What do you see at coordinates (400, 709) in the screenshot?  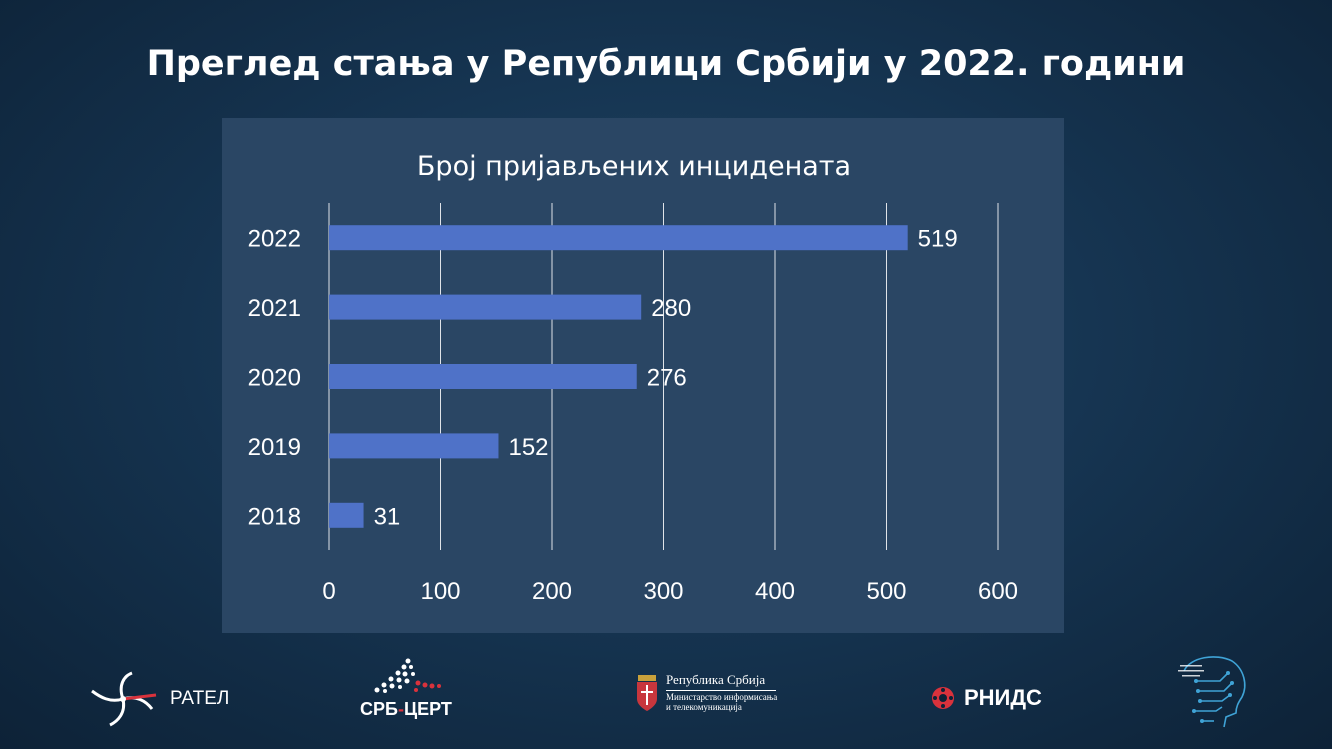 I see `cert-label-dash: -` at bounding box center [400, 709].